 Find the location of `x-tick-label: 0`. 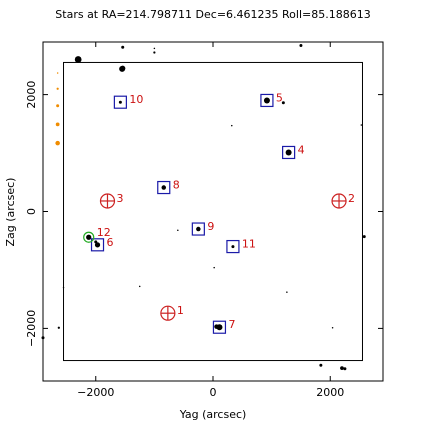

x-tick-label: 0 is located at coordinates (213, 392).